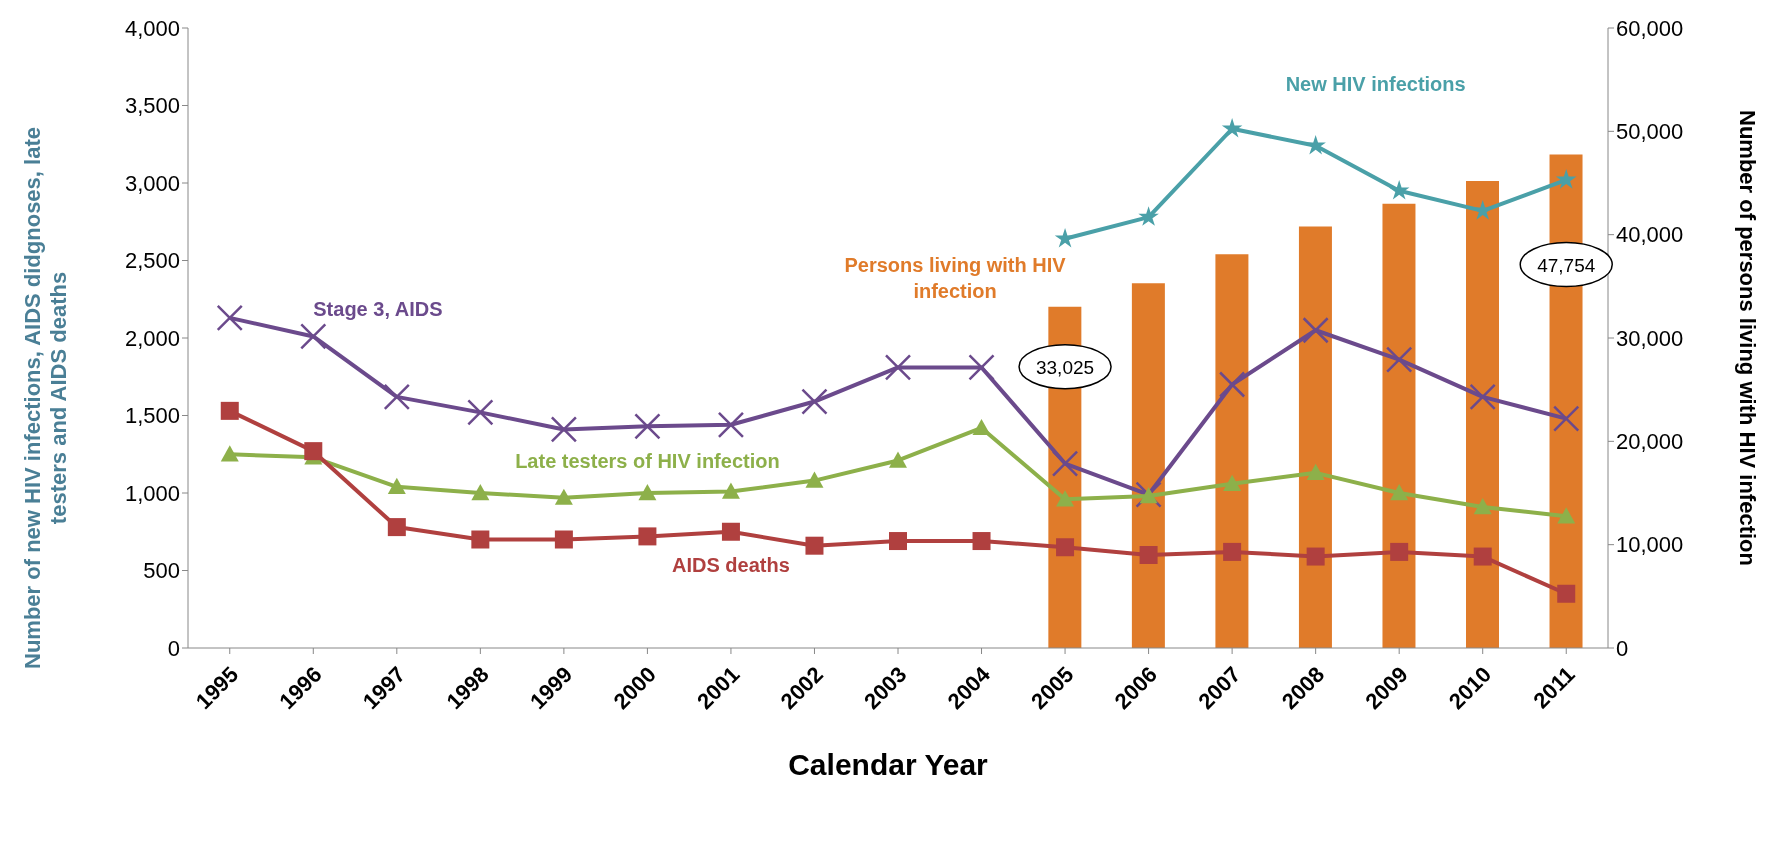 This screenshot has width=1779, height=845. Describe the element at coordinates (647, 461) in the screenshot. I see `series-label: Late testers of HIV infection` at that location.